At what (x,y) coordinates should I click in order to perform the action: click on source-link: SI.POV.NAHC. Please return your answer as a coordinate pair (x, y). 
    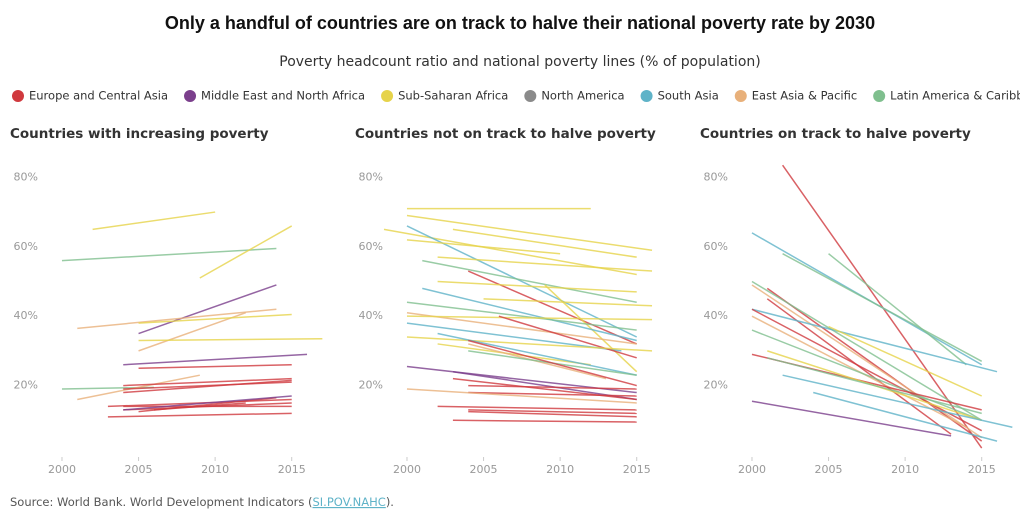
    Looking at the image, I should click on (348, 502).